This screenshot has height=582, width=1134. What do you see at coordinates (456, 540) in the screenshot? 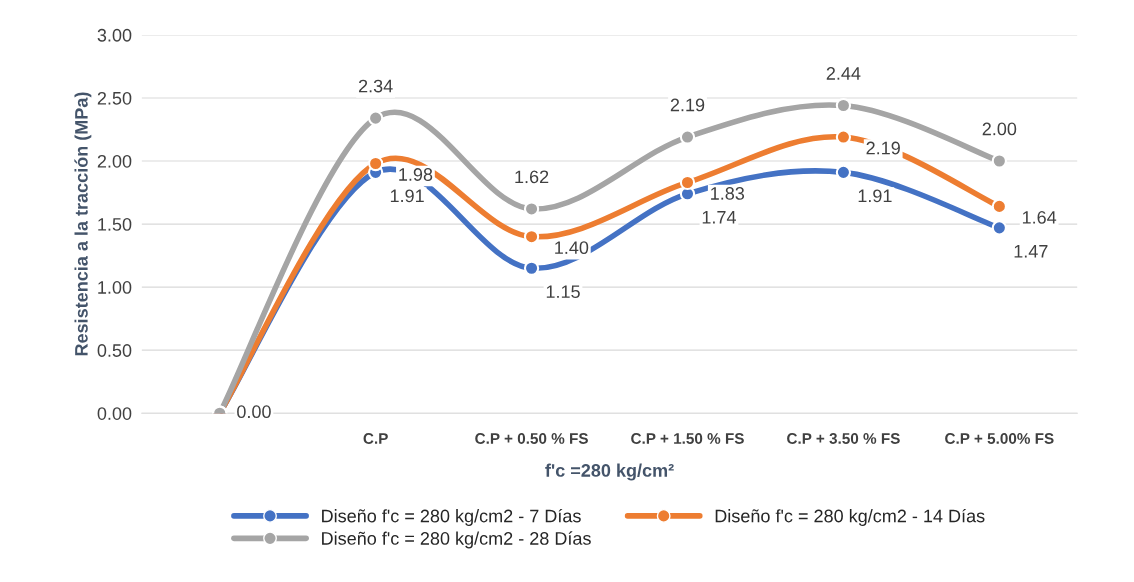
I see `legend-label: Diseño f'c = 280 kg/cm2 - 28 Días` at bounding box center [456, 540].